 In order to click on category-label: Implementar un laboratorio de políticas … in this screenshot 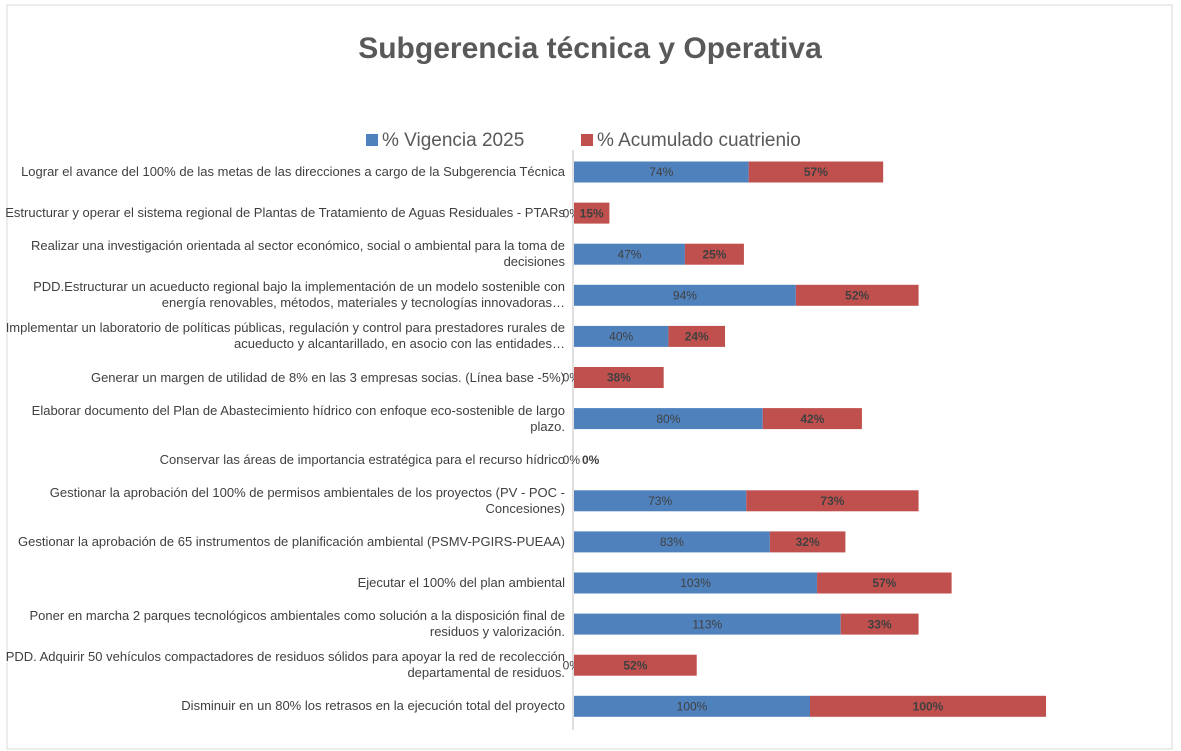, I will do `click(285, 336)`.